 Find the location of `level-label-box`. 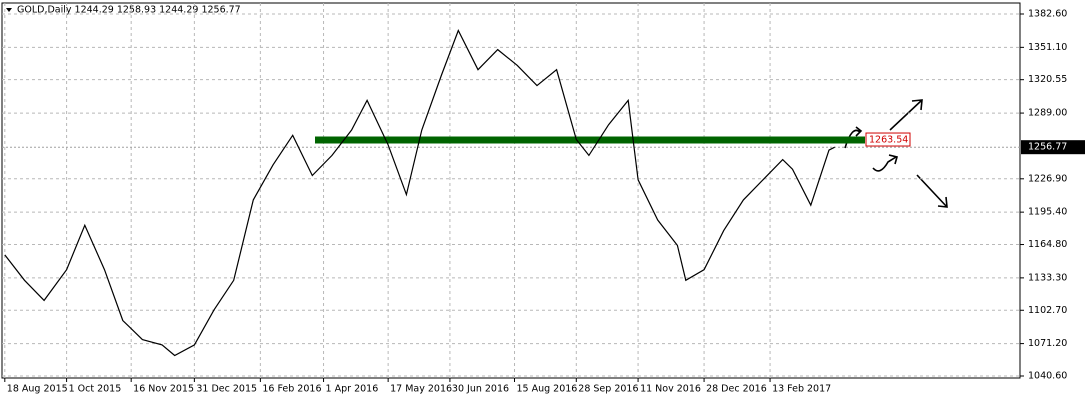

level-label-box is located at coordinates (888, 139).